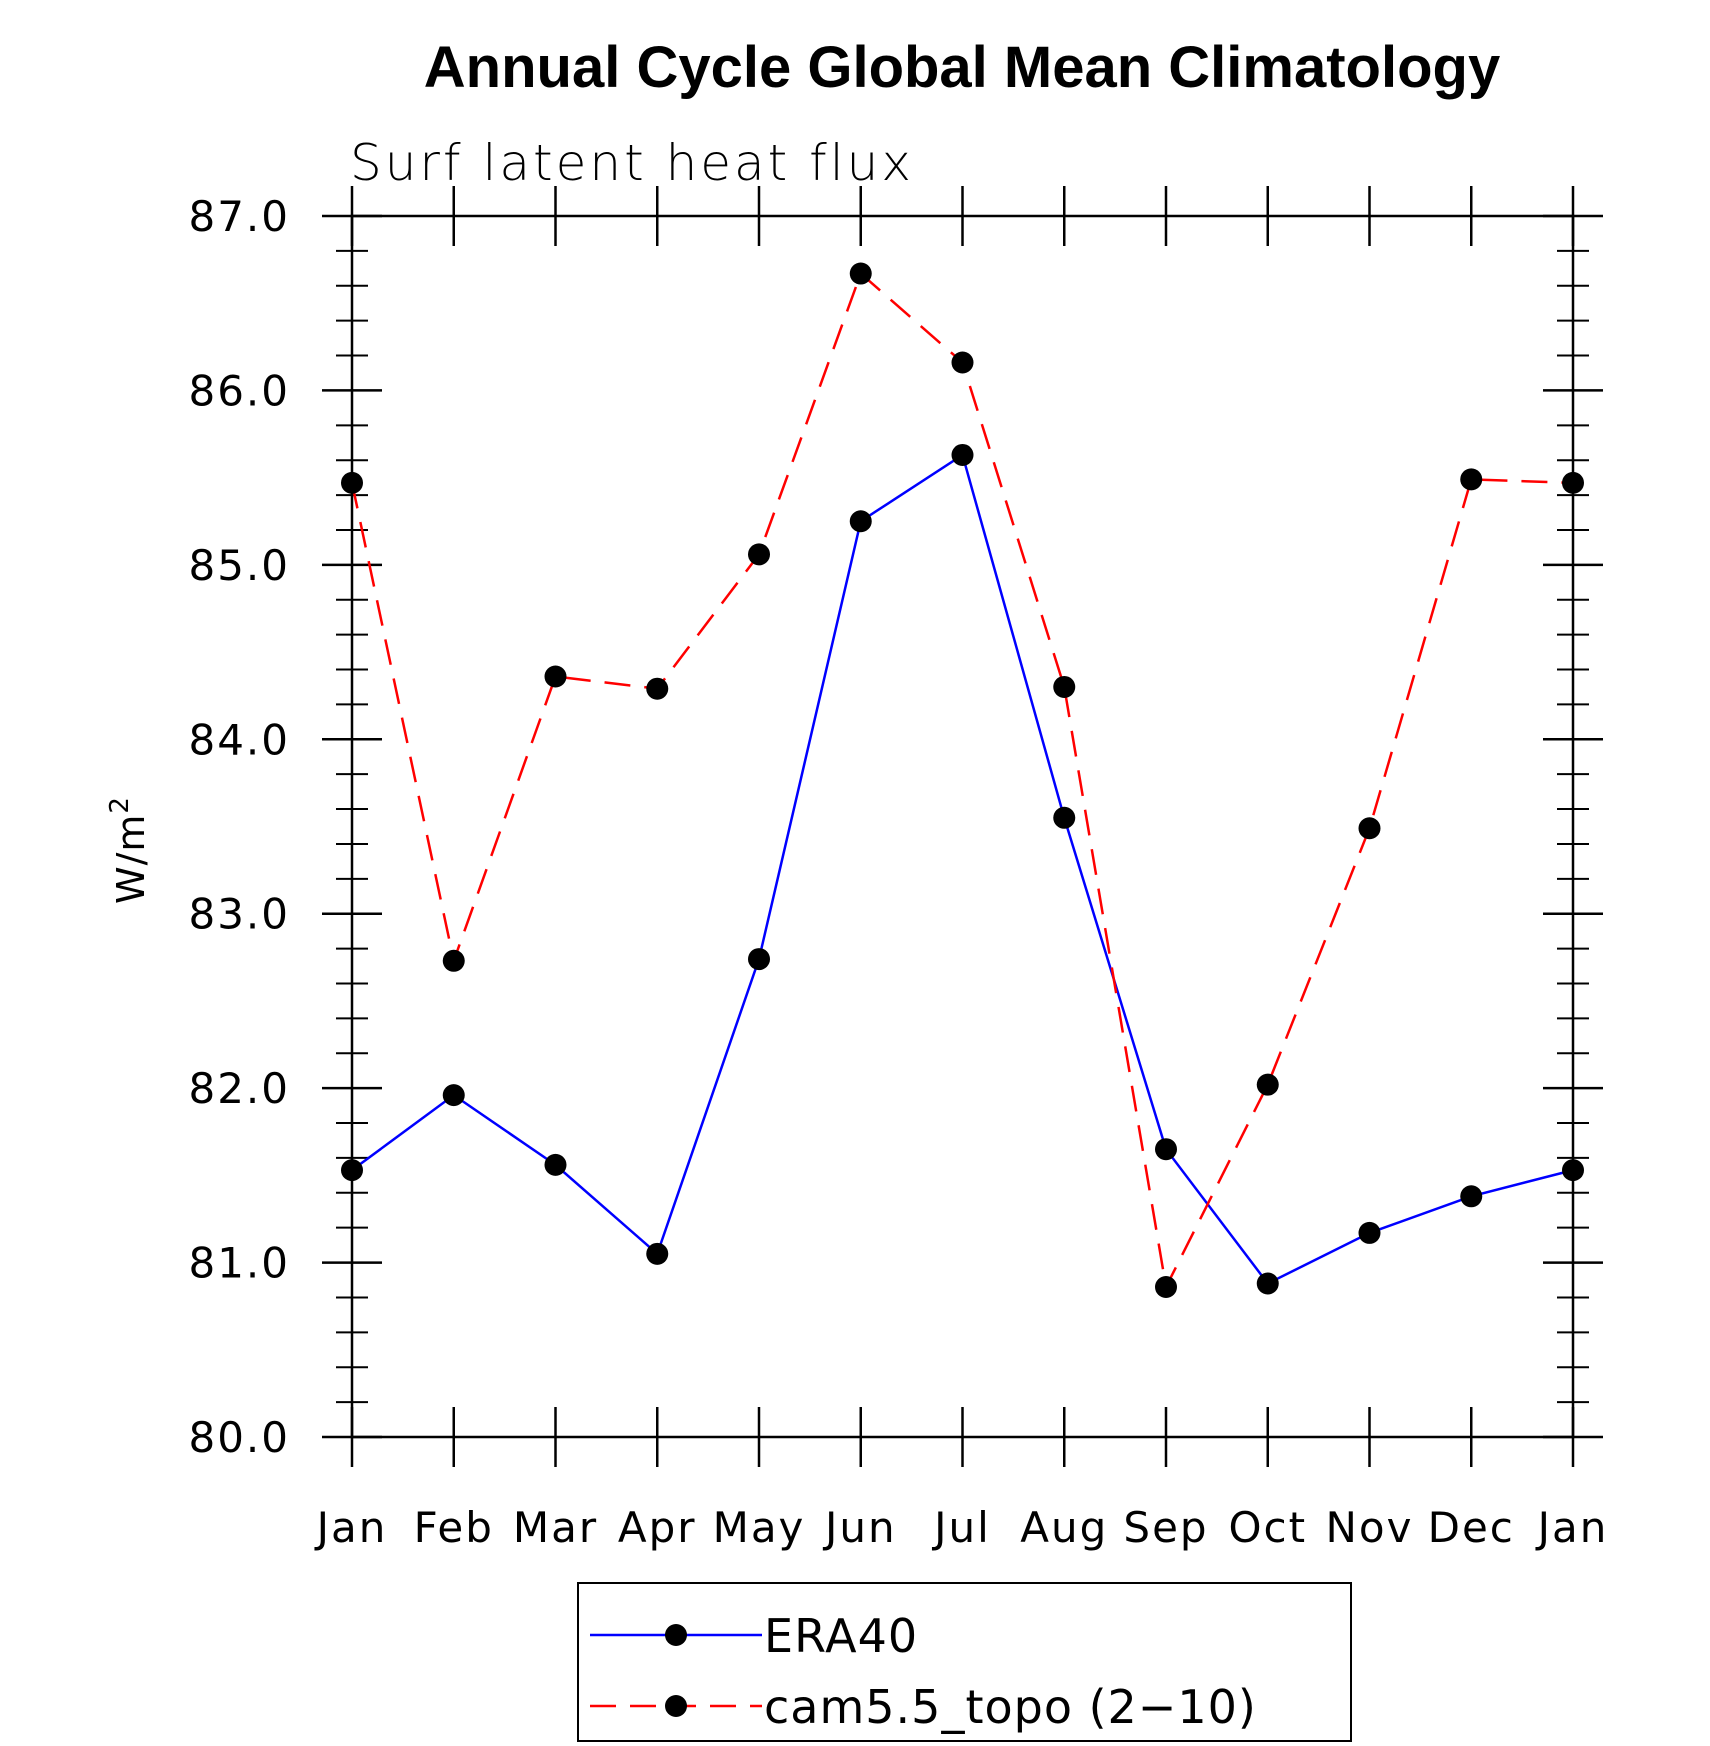  What do you see at coordinates (632, 163) in the screenshot?
I see `chart-subtitle: Surf latent heat flux` at bounding box center [632, 163].